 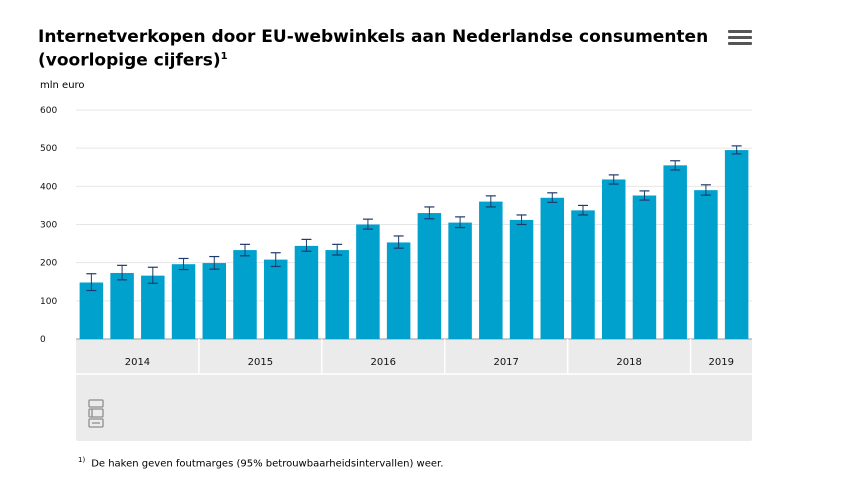 I want to click on y-tick-label: 600, so click(x=48, y=111).